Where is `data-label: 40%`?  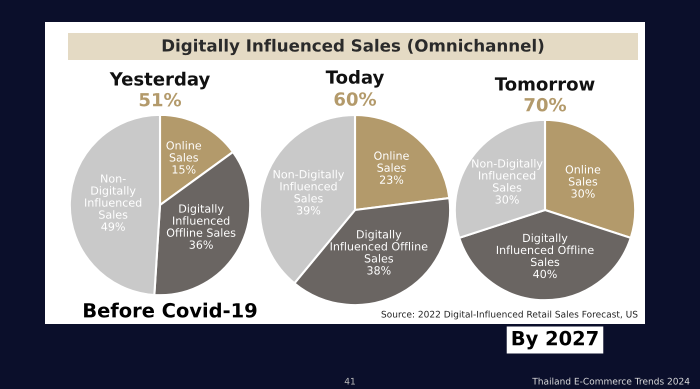
data-label: 40% is located at coordinates (545, 274).